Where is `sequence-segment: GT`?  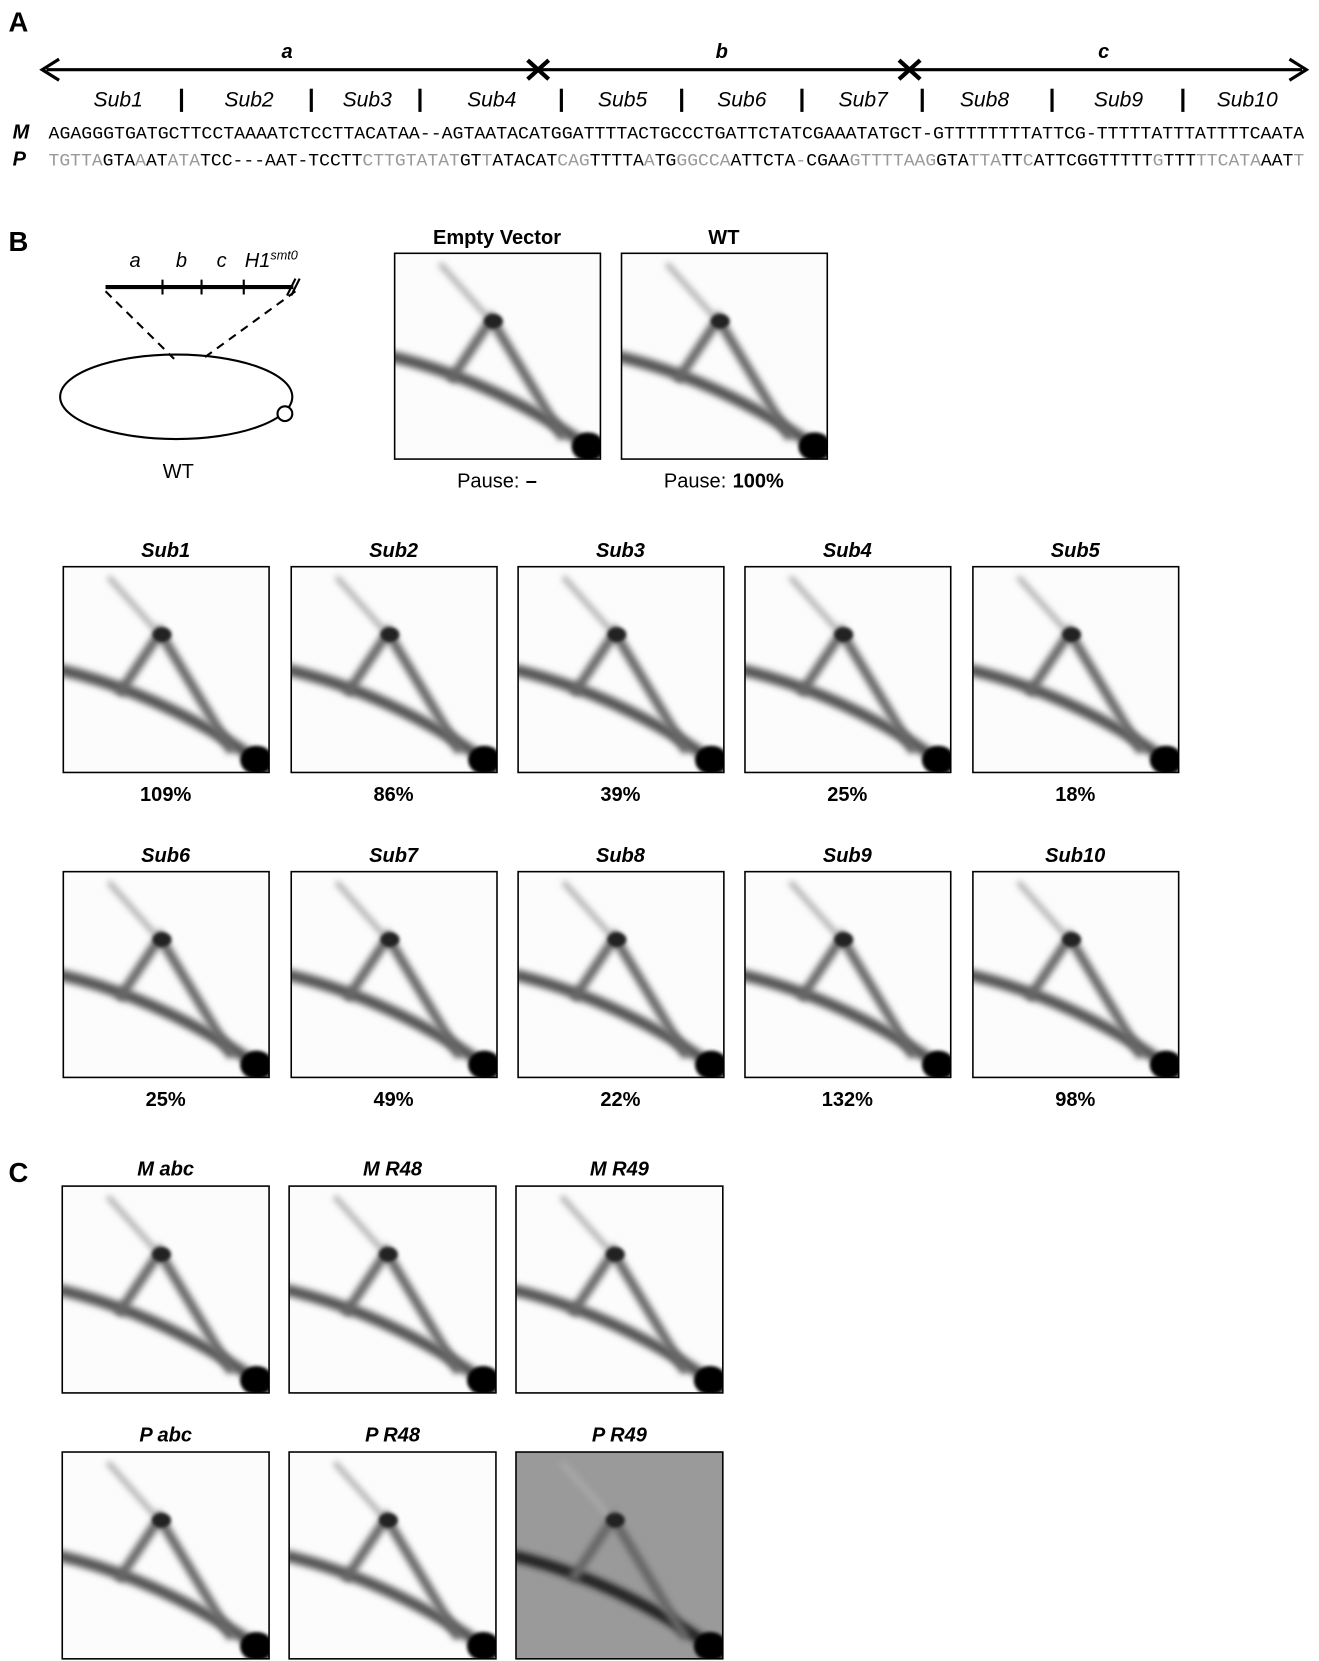 sequence-segment: GT is located at coordinates (471, 162).